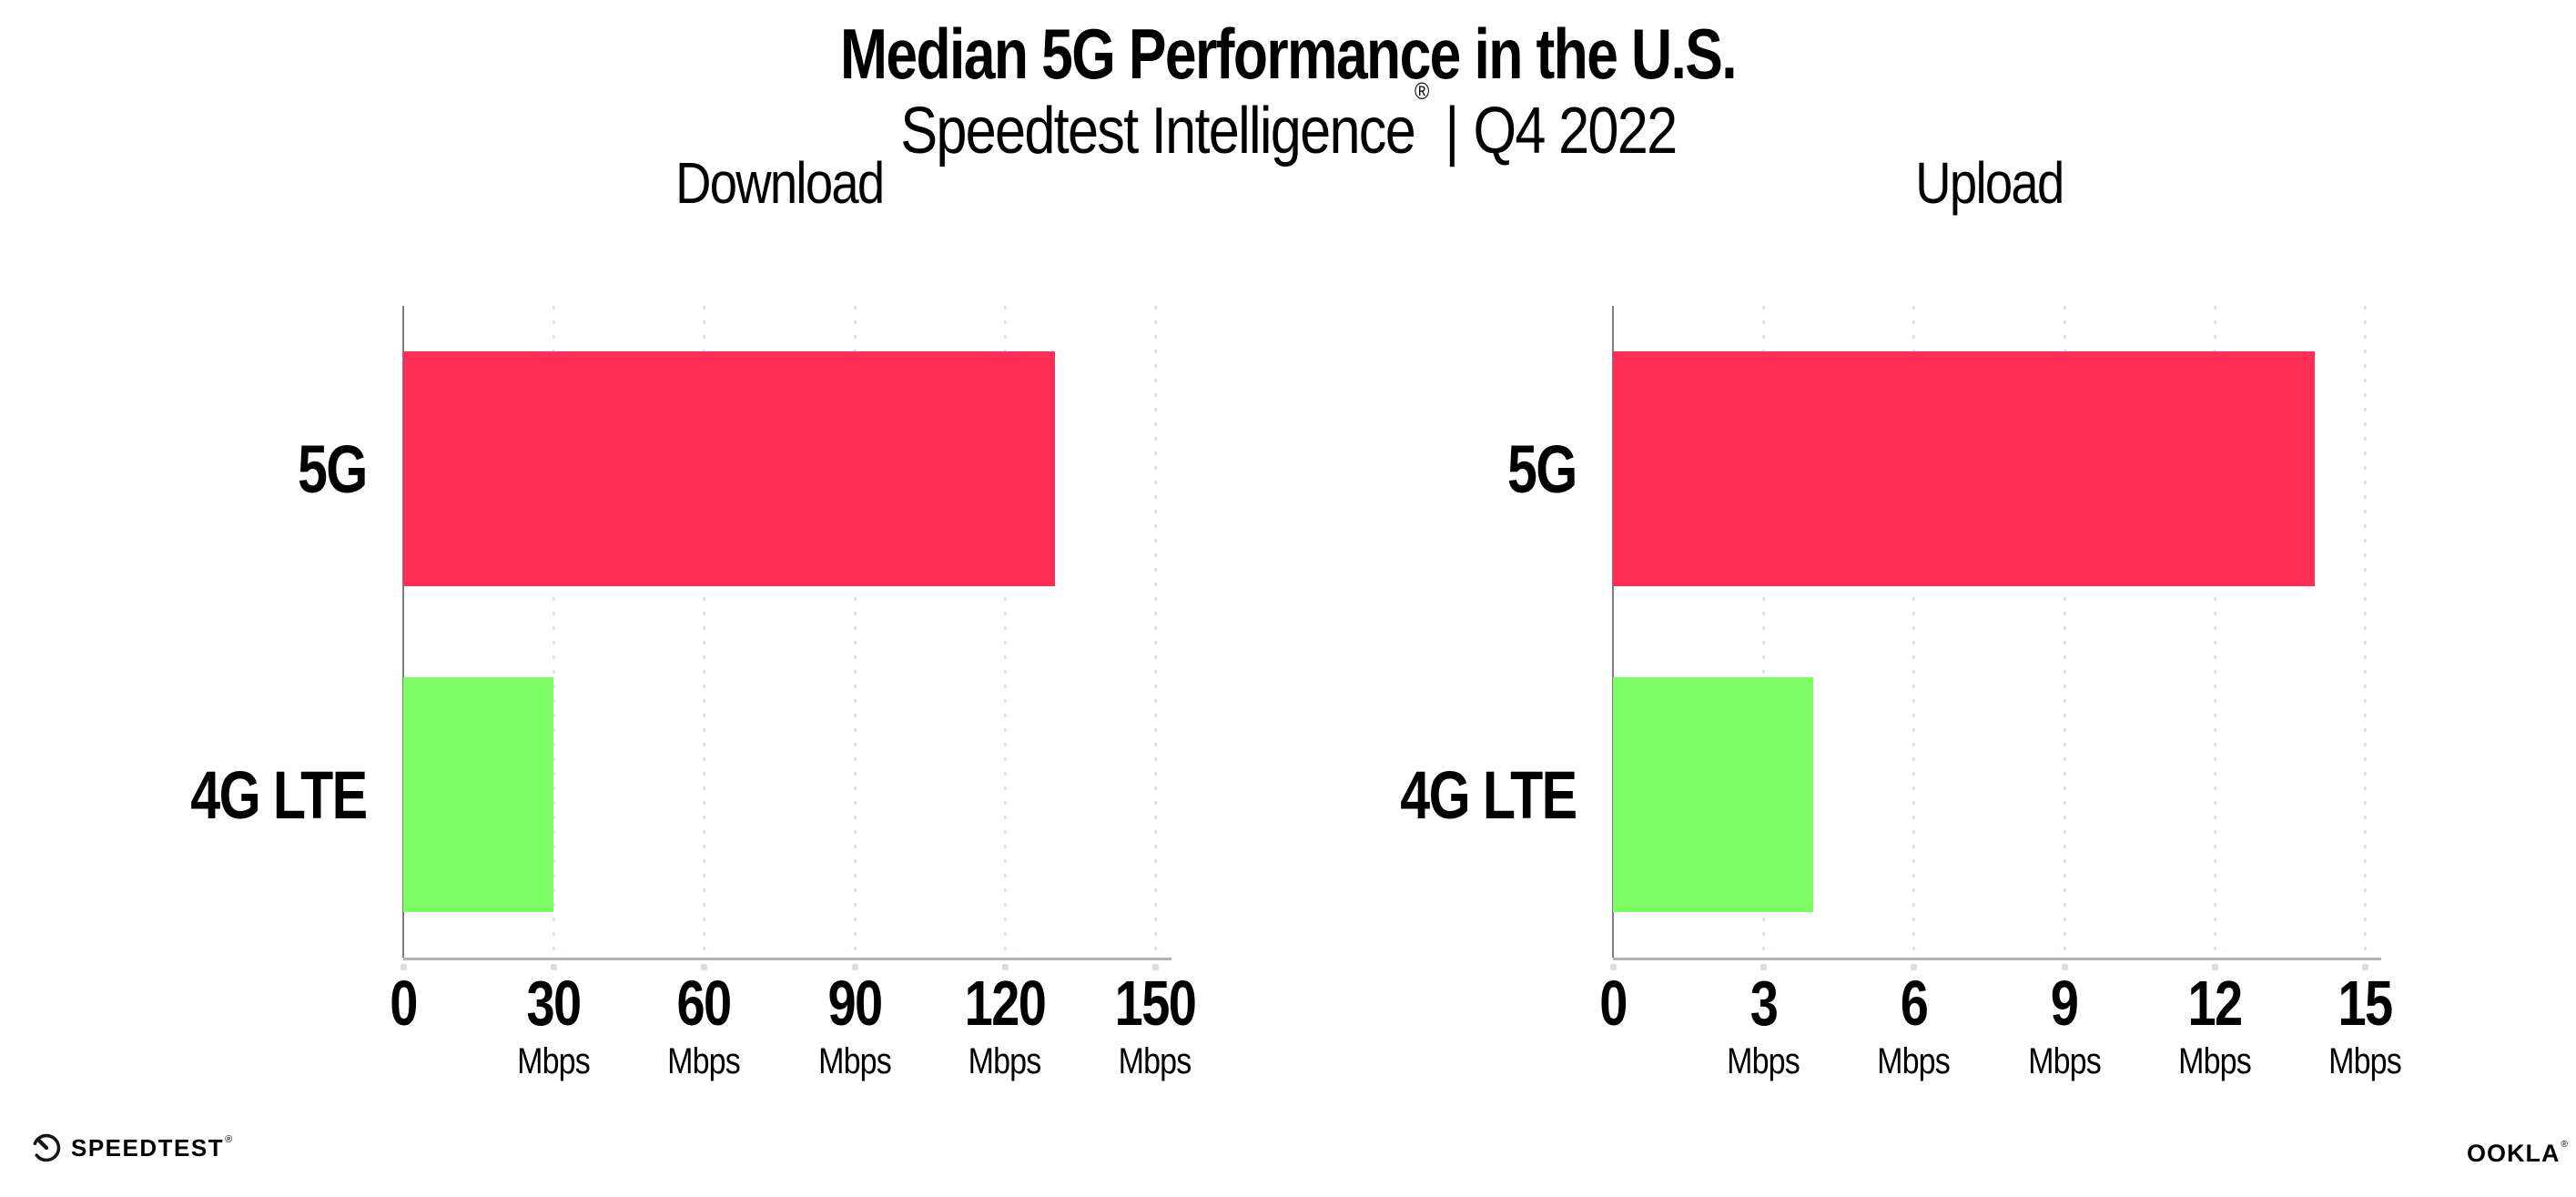 This screenshot has height=1197, width=2576. Describe the element at coordinates (779, 183) in the screenshot. I see `download-chart-title: Download` at that location.